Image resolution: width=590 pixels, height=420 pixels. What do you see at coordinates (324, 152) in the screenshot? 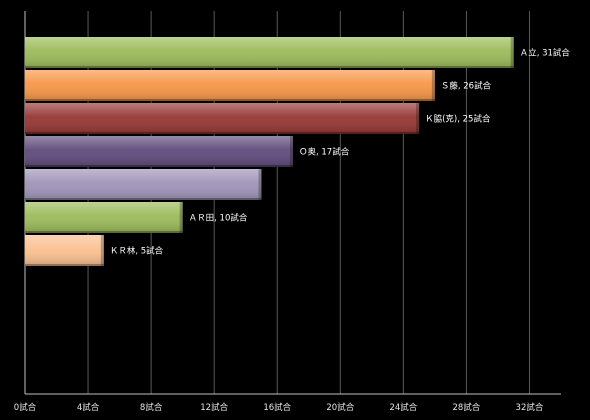
I see `data-label: Ｏ奥, 17試合` at bounding box center [324, 152].